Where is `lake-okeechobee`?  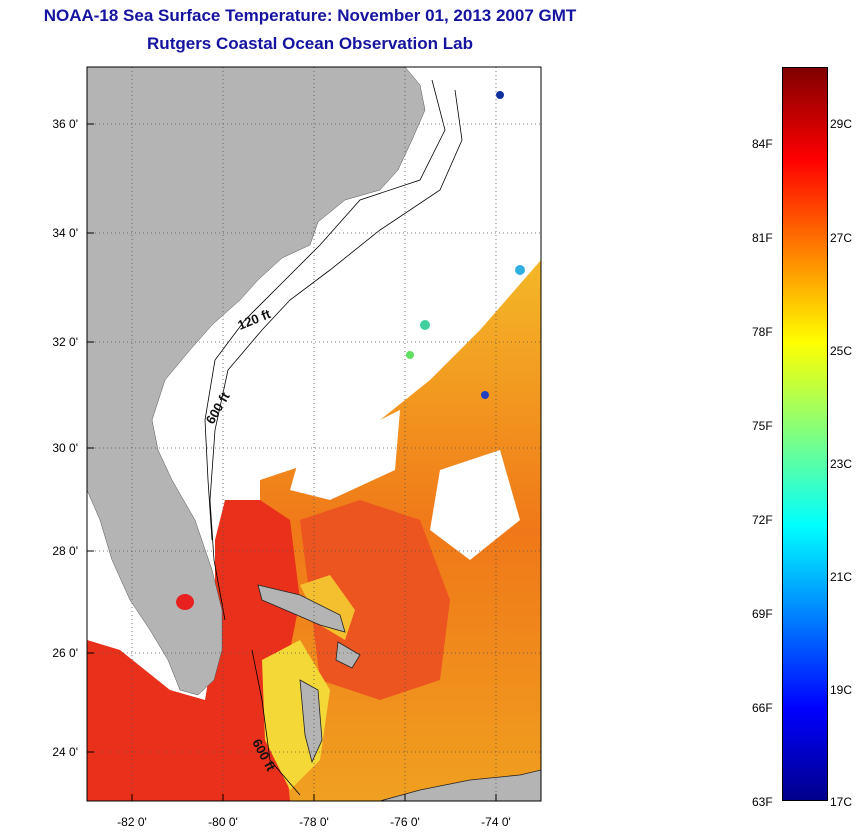 lake-okeechobee is located at coordinates (185, 602).